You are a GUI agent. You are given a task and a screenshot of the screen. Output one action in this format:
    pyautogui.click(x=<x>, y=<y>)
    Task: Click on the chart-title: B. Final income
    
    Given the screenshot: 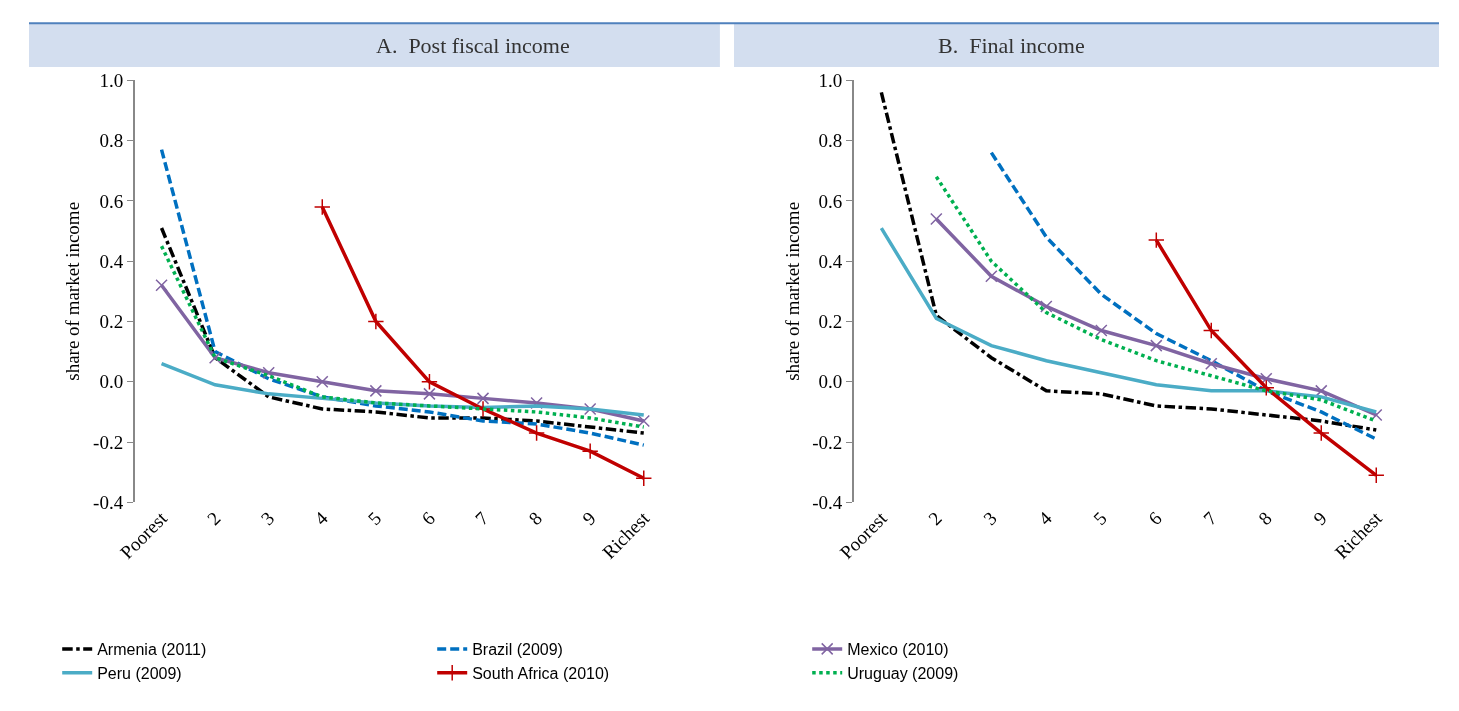 What is the action you would take?
    pyautogui.click(x=1011, y=45)
    